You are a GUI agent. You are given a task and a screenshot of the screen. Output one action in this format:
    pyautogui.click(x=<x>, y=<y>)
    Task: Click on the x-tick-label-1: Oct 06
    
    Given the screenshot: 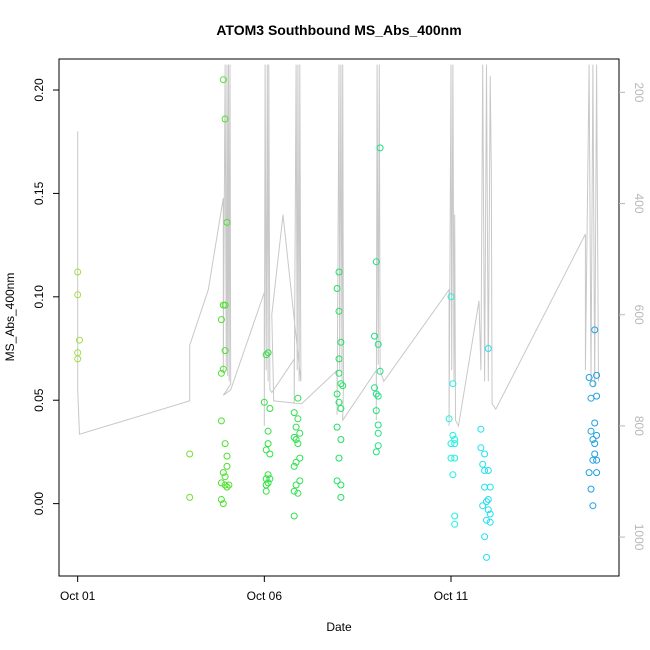 What is the action you would take?
    pyautogui.click(x=265, y=596)
    